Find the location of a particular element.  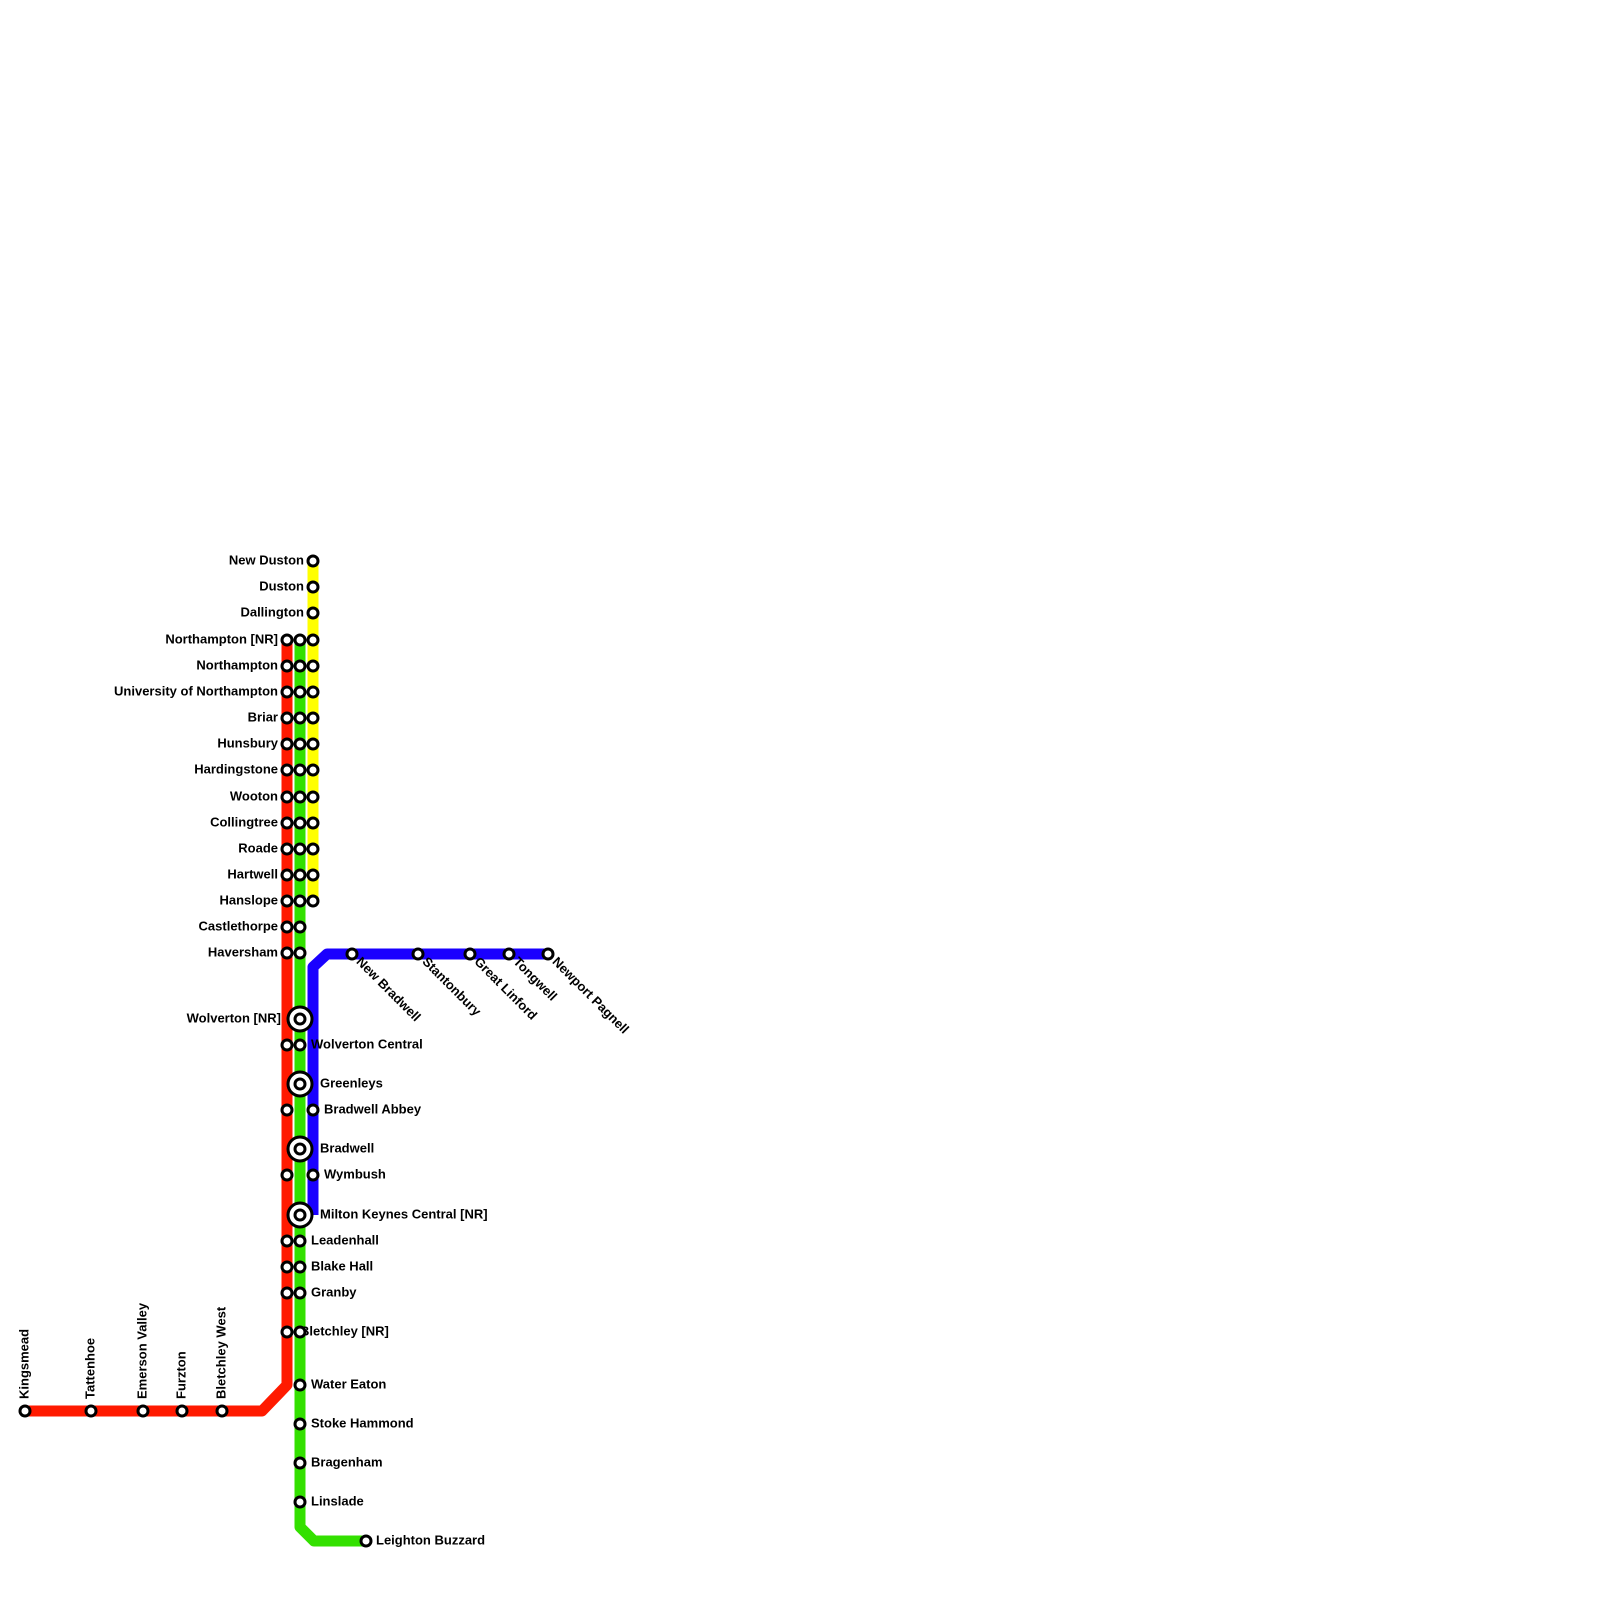

station-label: Hardingstone is located at coordinates (236, 768).